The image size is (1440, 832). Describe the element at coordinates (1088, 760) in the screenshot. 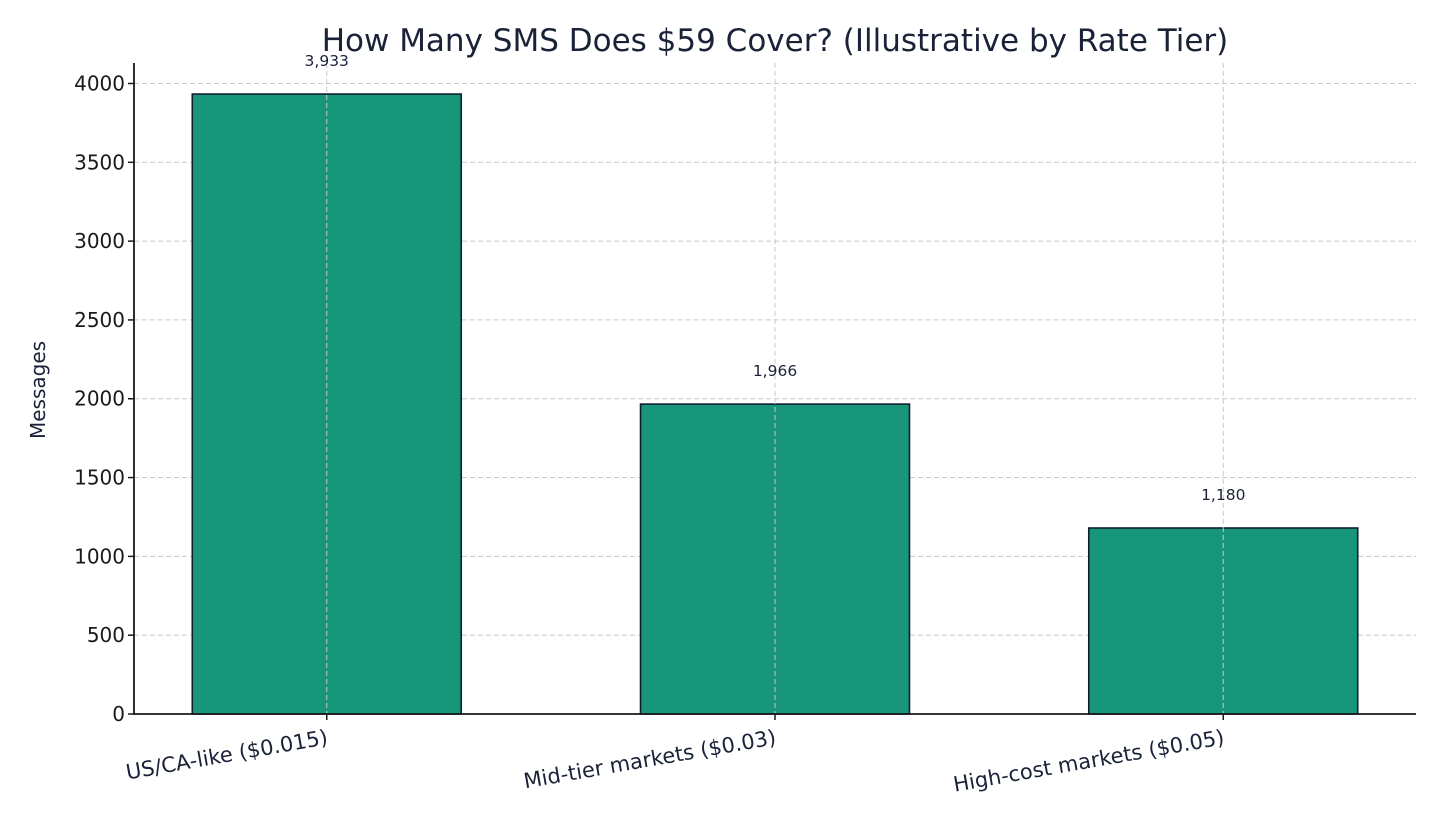

I see `x-tick-label: High-cost markets ($0.05)` at that location.